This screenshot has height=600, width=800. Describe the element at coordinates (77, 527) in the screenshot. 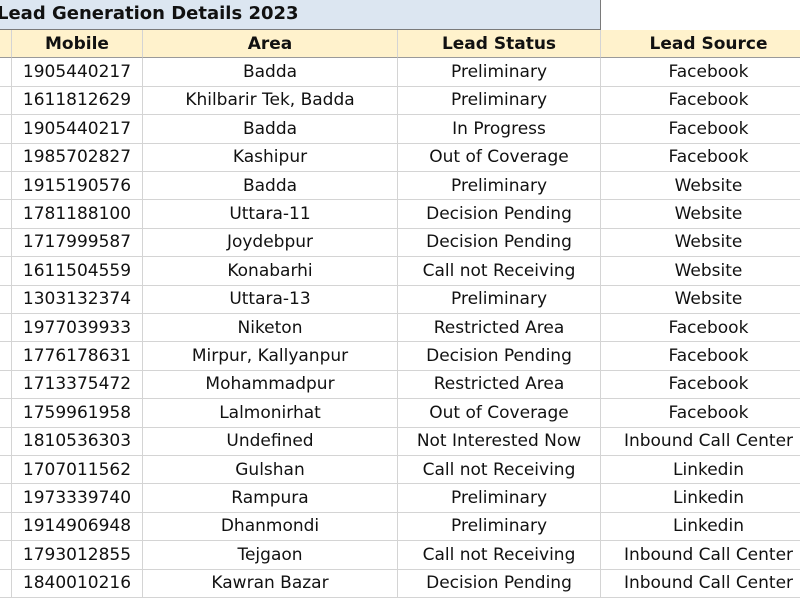

I see `table-cell: 1914906948` at that location.